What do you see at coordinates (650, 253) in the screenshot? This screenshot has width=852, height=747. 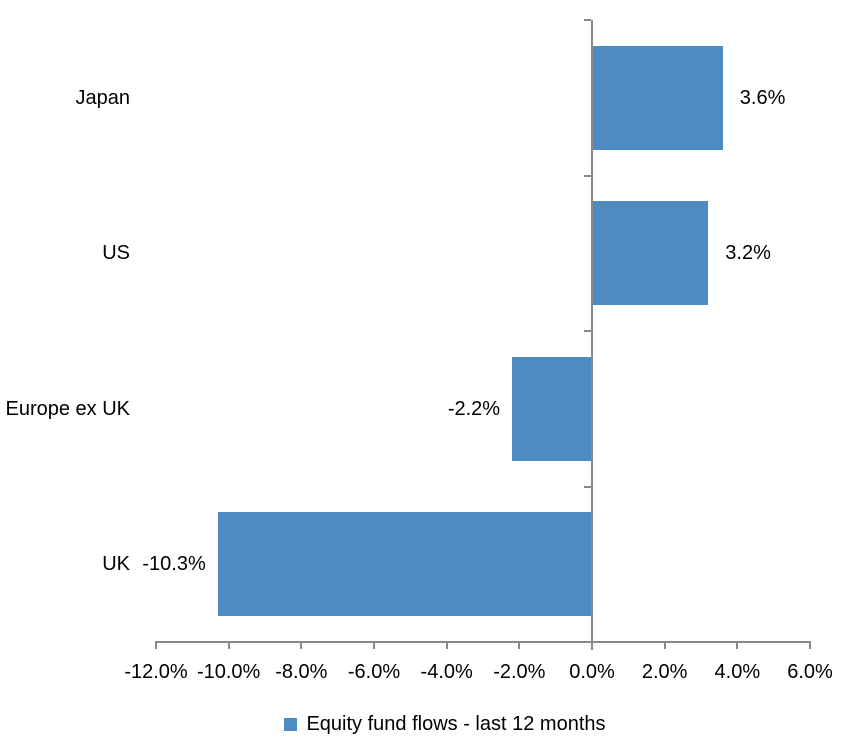 I see `bar-us` at bounding box center [650, 253].